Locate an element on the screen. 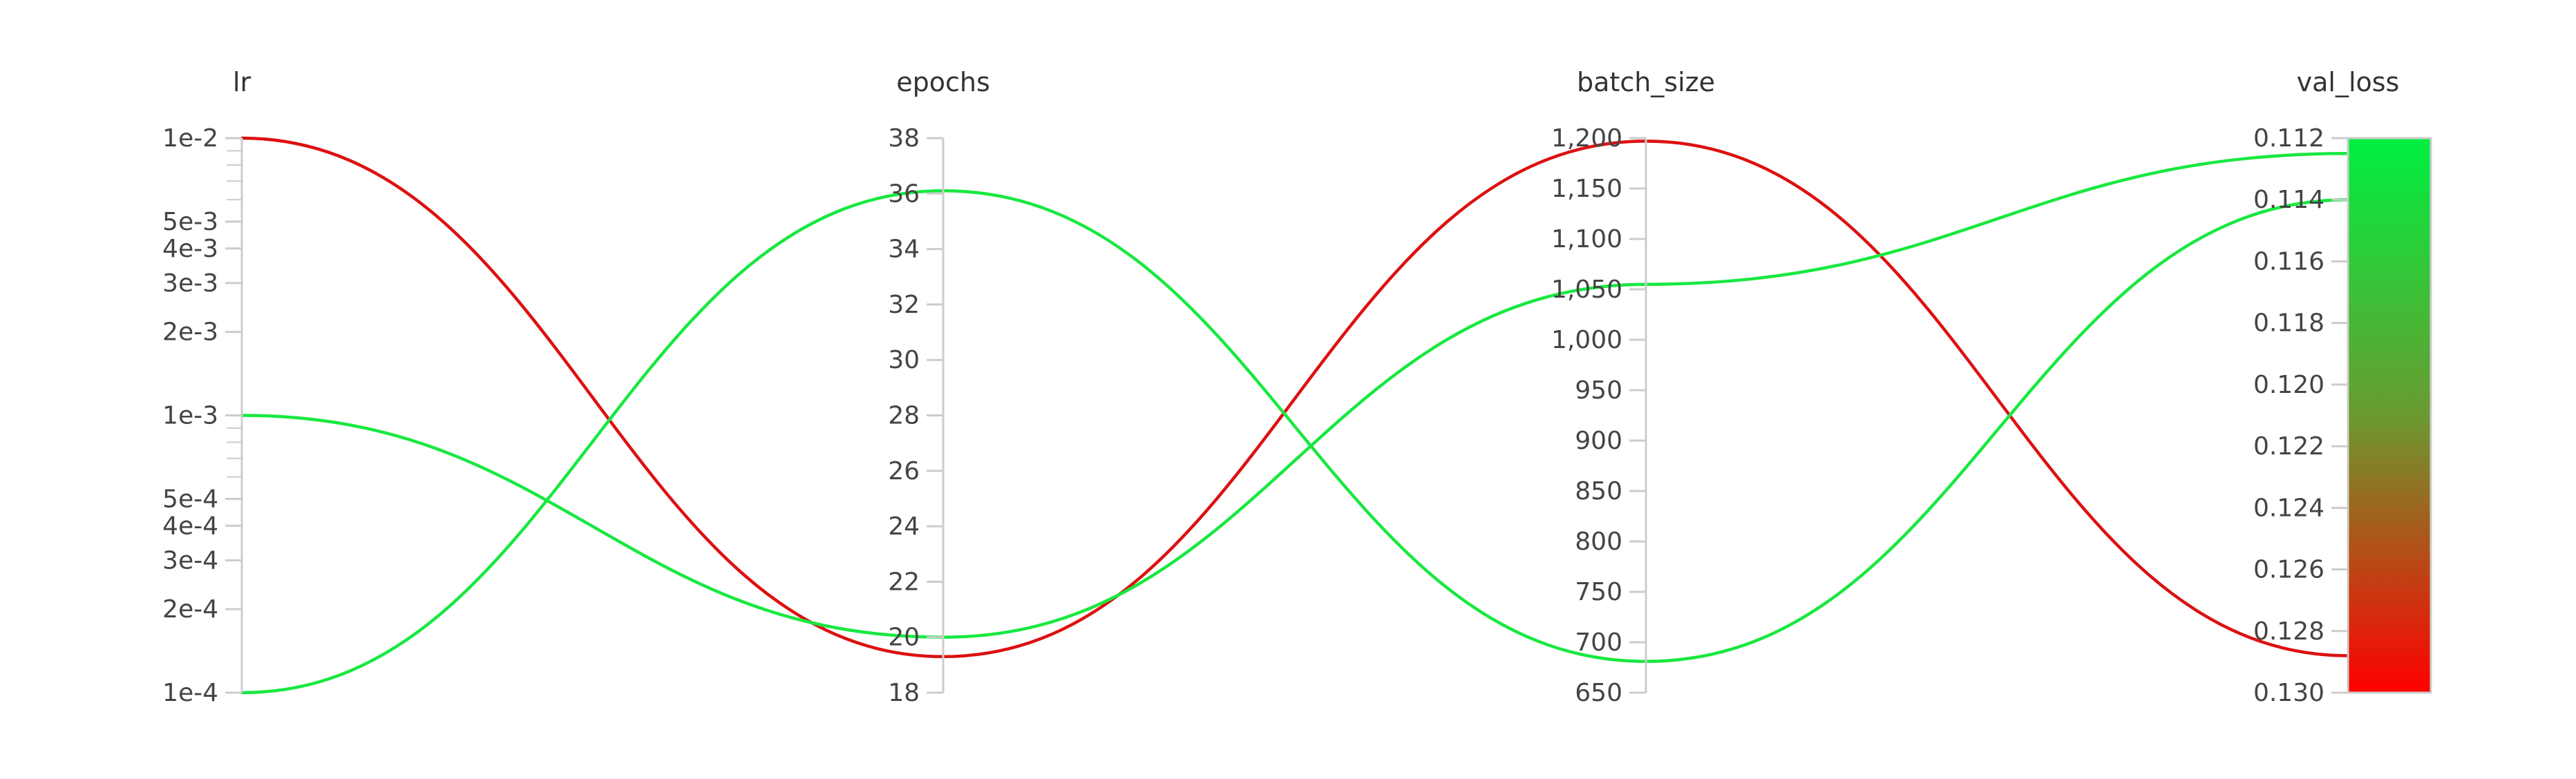 Image resolution: width=2576 pixels, height=779 pixels. tick-label: 850 is located at coordinates (1598, 491).